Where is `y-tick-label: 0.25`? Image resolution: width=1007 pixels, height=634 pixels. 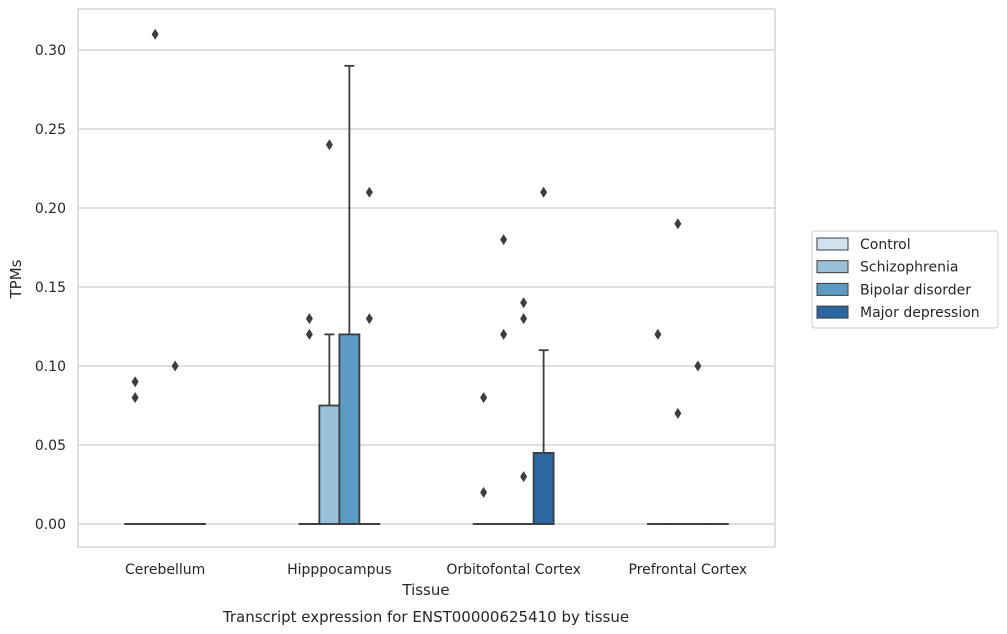
y-tick-label: 0.25 is located at coordinates (50, 130).